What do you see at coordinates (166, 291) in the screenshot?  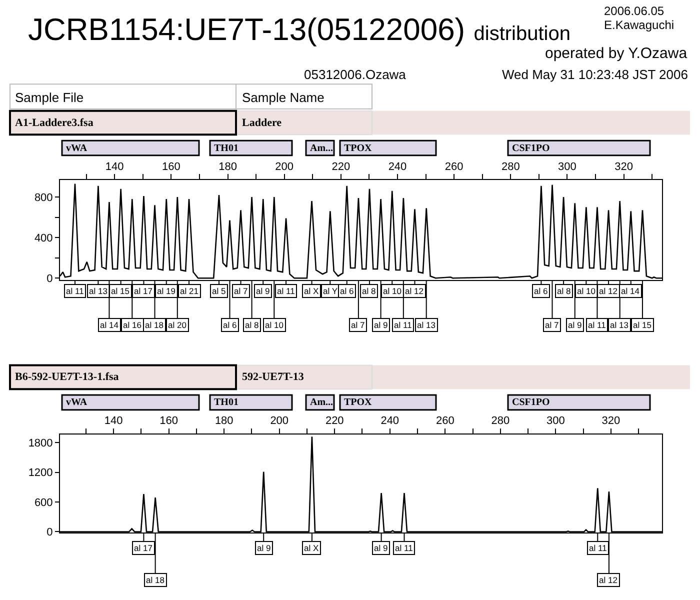 I see `text: al 19` at bounding box center [166, 291].